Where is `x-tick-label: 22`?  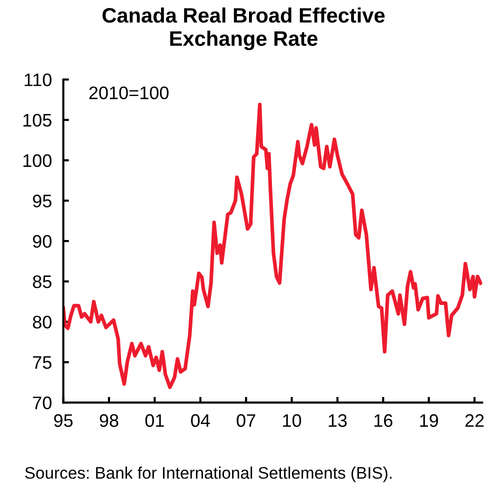 x-tick-label: 22 is located at coordinates (474, 420).